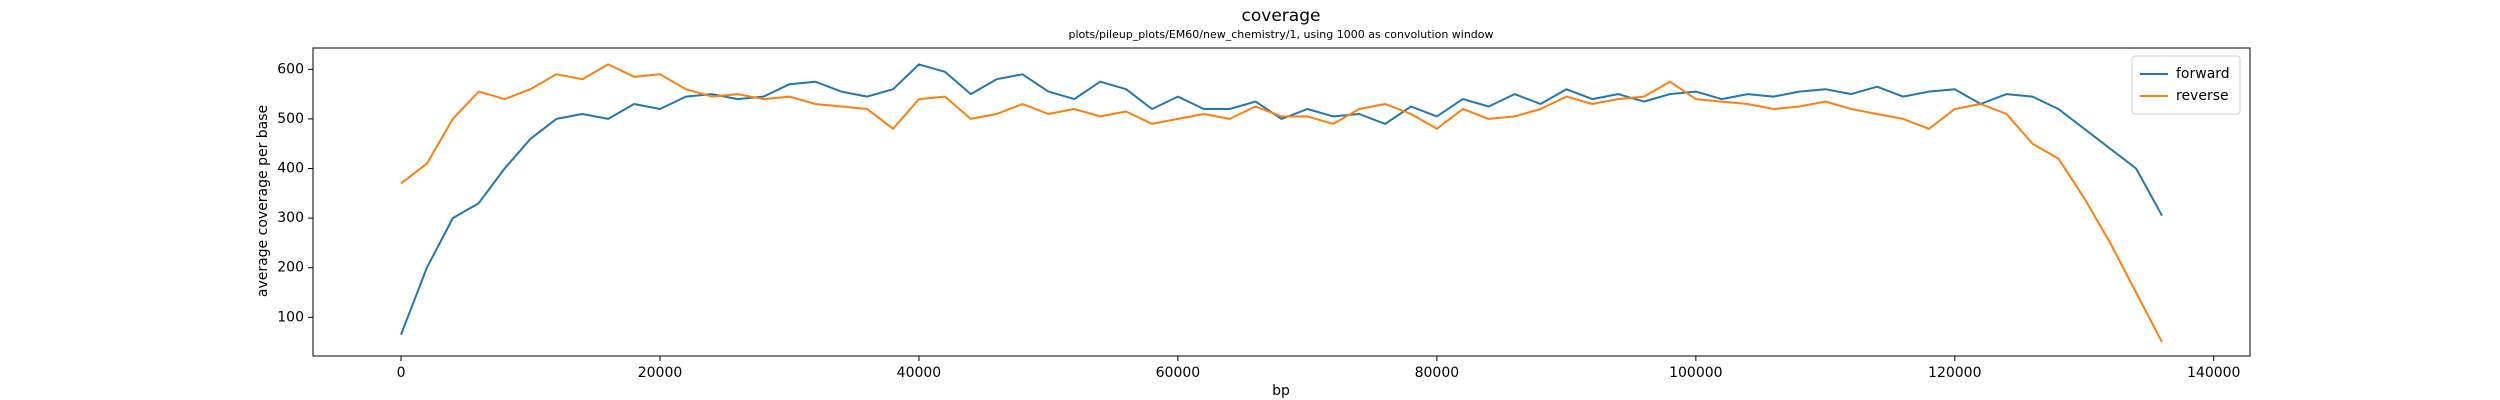  I want to click on x-tick-label: 20000, so click(660, 373).